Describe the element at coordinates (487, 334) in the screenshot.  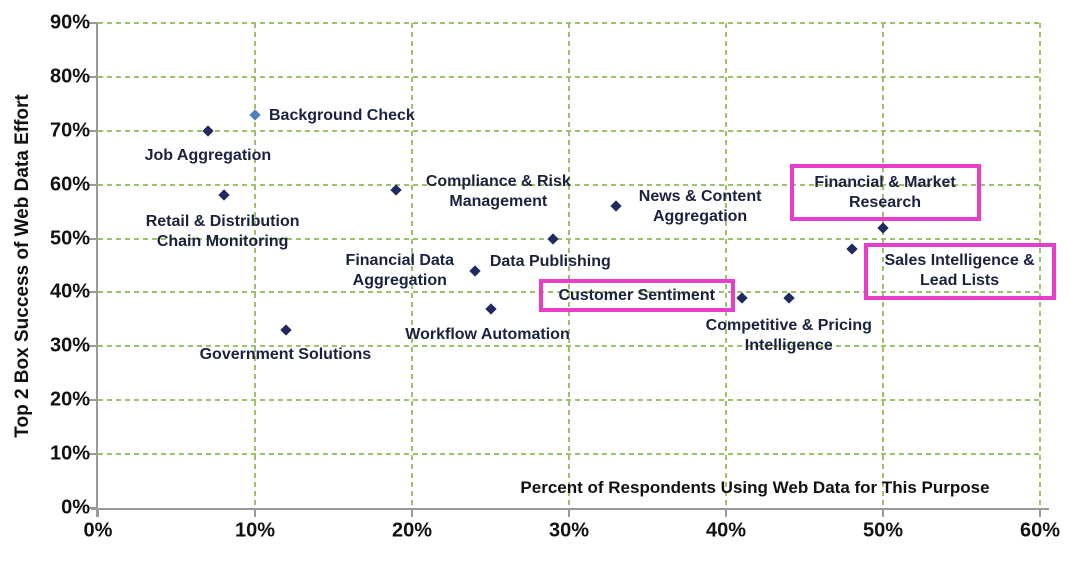
I see `data-point-label: Workflow Automation` at that location.